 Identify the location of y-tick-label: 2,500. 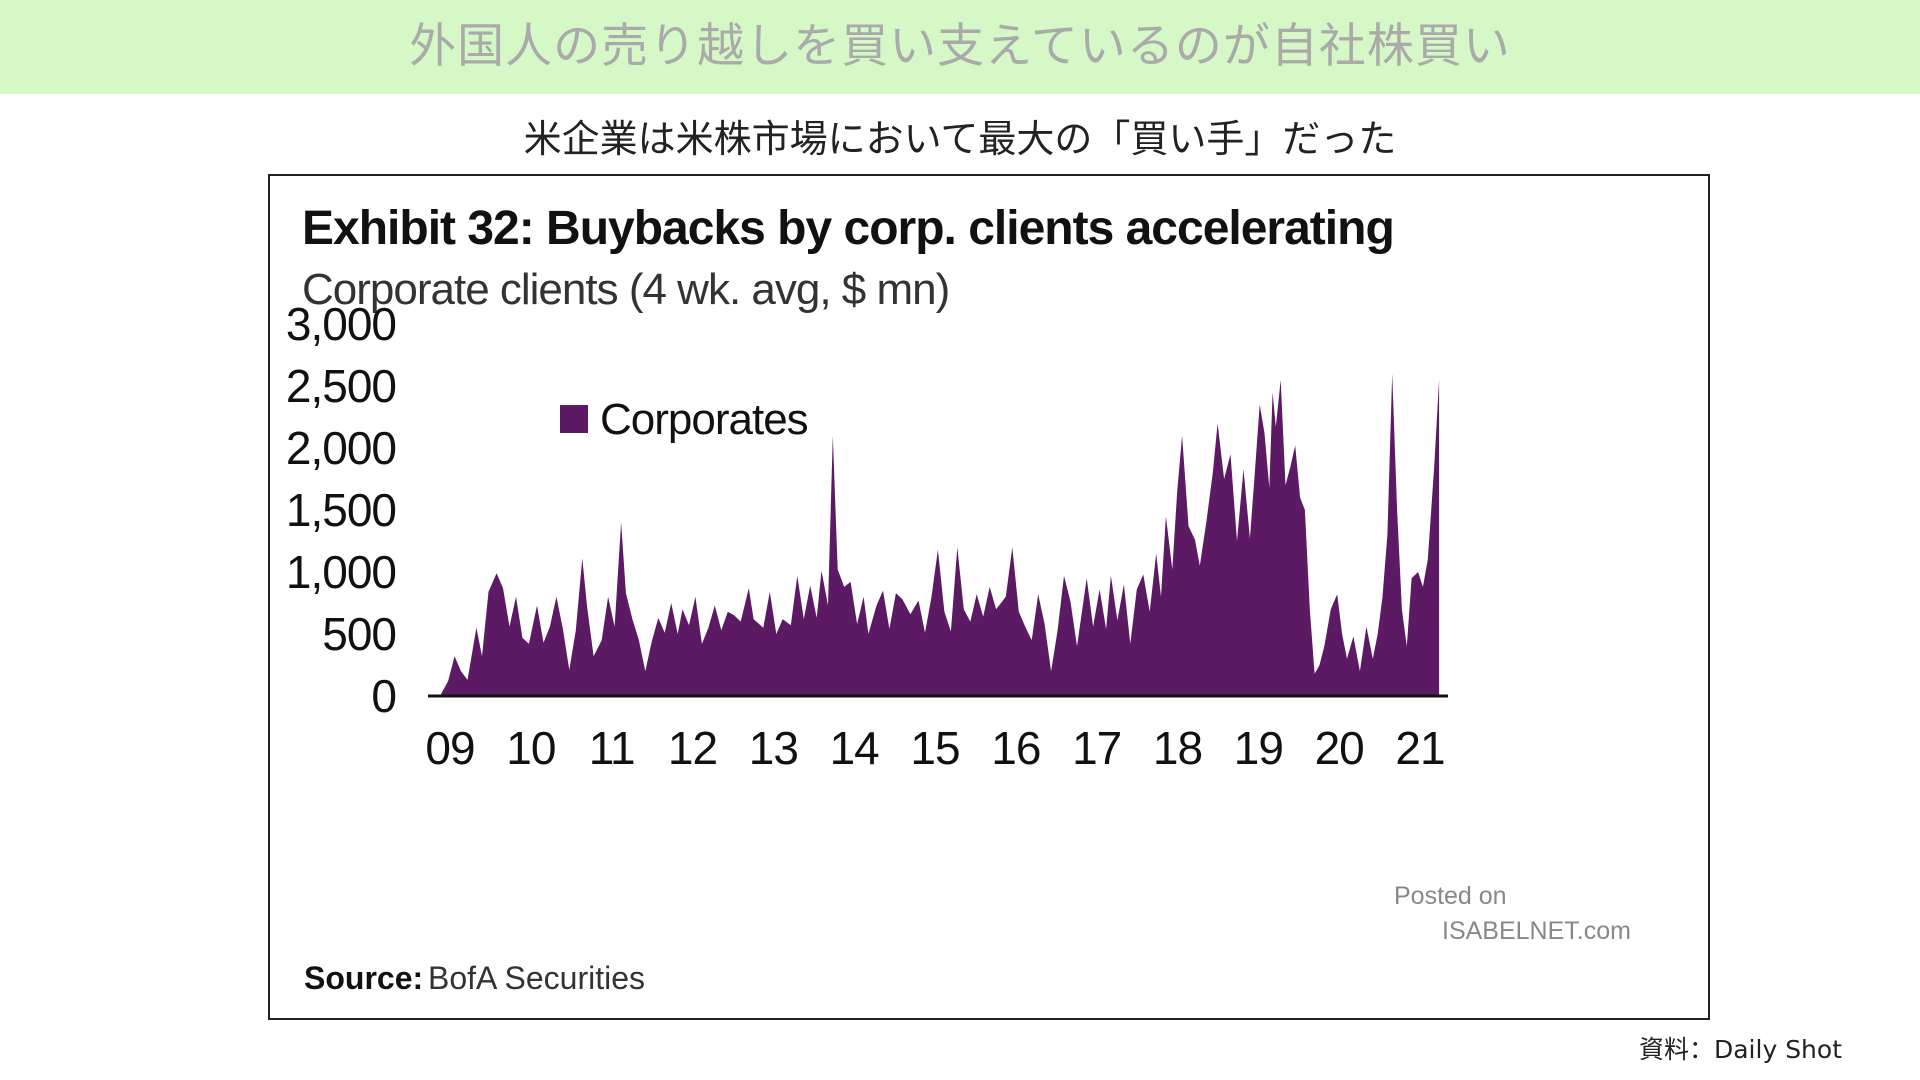
(341, 386).